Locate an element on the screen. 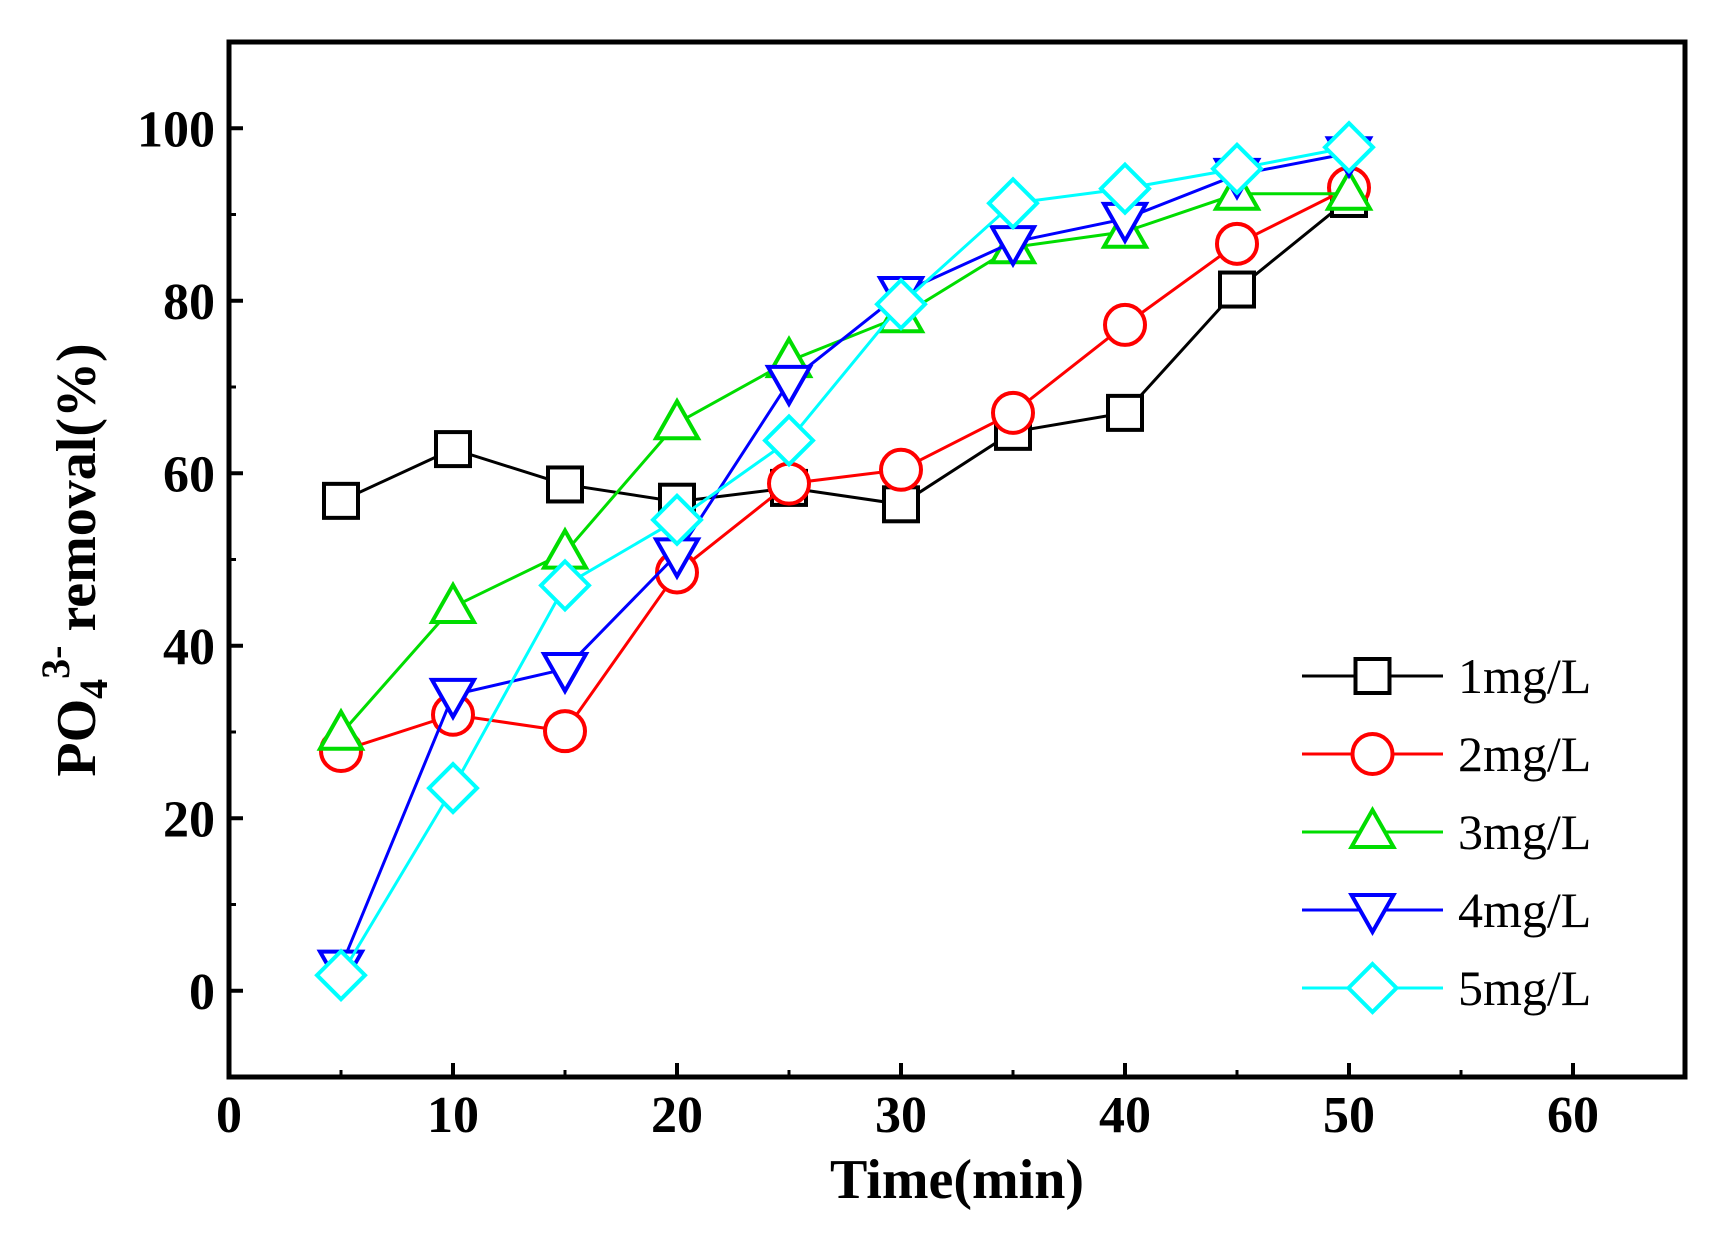 Image resolution: width=1713 pixels, height=1233 pixels. series-line is located at coordinates (845, 351).